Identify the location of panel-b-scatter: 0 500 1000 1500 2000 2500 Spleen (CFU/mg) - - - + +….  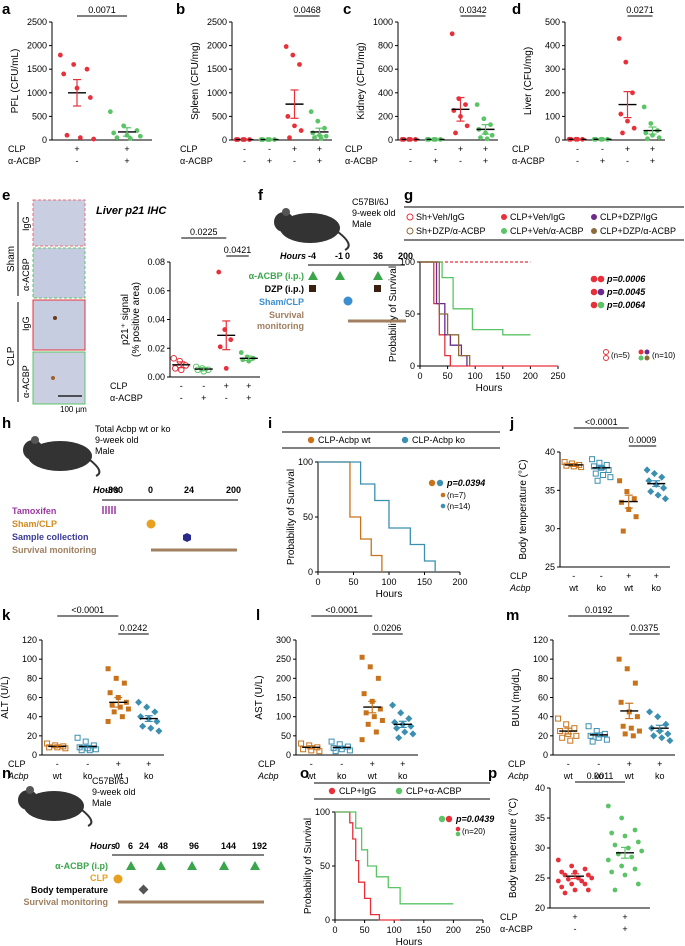
(256, 85).